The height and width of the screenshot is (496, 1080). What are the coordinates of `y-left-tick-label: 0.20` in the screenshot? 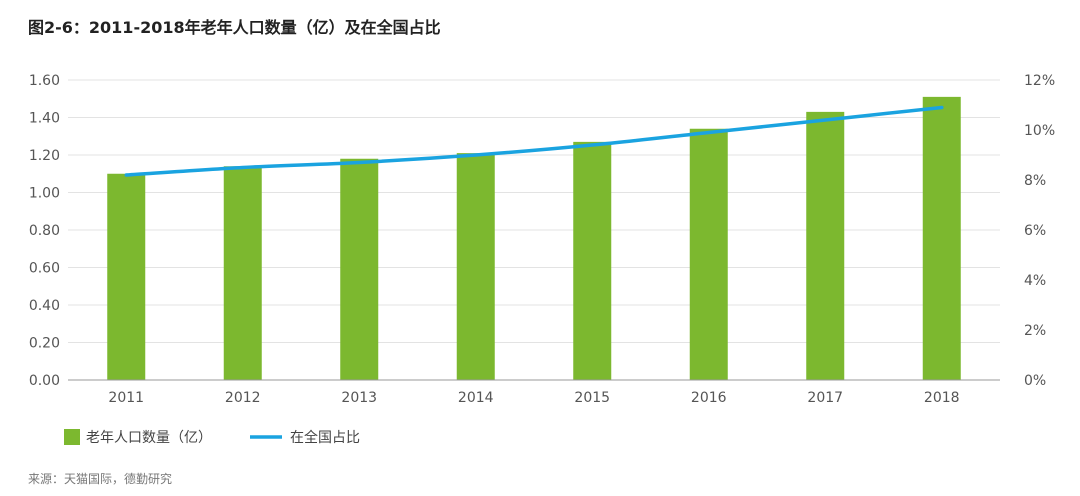 It's located at (44, 344).